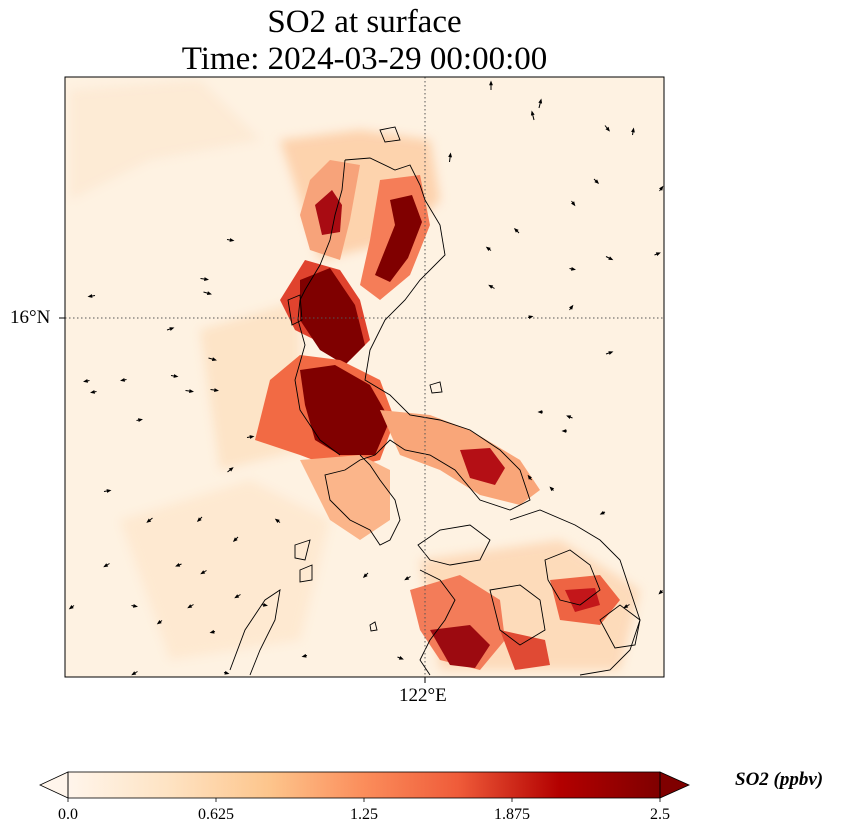 Image resolution: width=841 pixels, height=836 pixels. What do you see at coordinates (54, 785) in the screenshot?
I see `colorbar-min-extend` at bounding box center [54, 785].